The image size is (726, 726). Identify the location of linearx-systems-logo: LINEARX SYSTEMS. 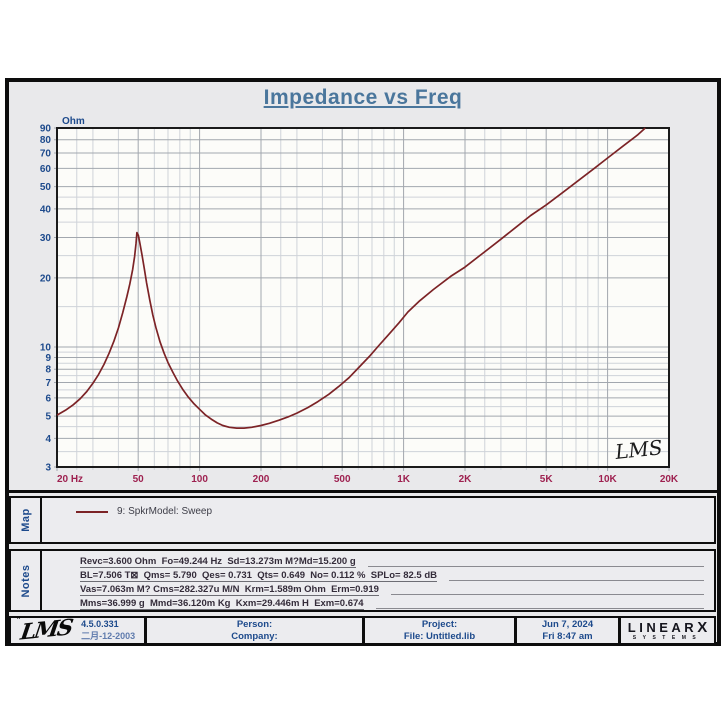
(667, 630).